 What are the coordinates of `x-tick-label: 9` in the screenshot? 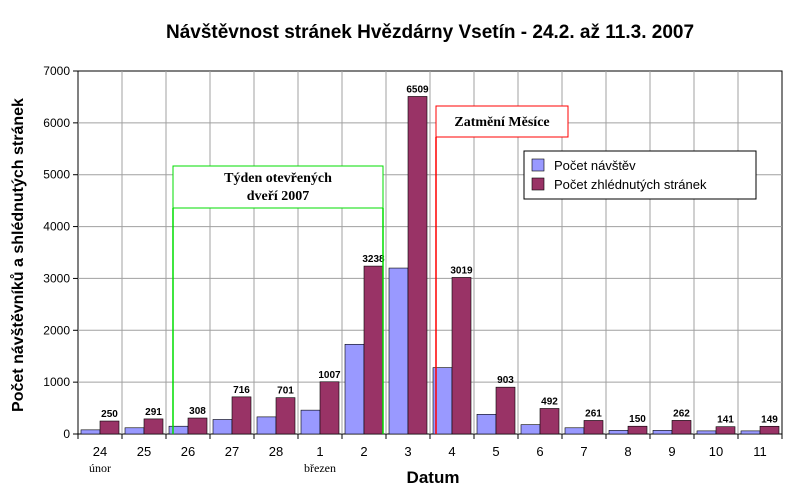 It's located at (671, 451).